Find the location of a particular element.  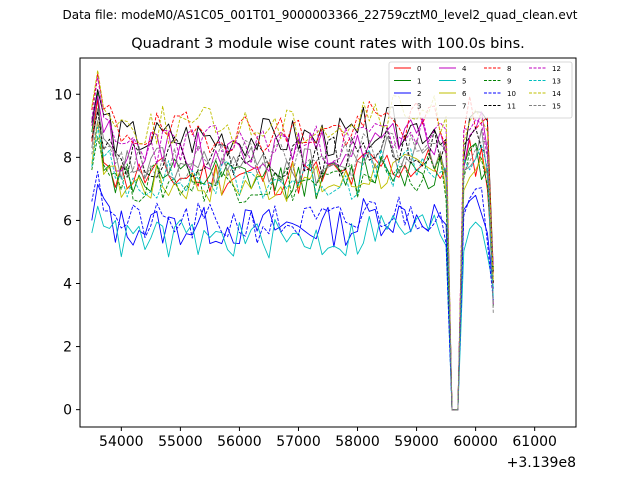

x-tick-label: 60000 is located at coordinates (475, 442).